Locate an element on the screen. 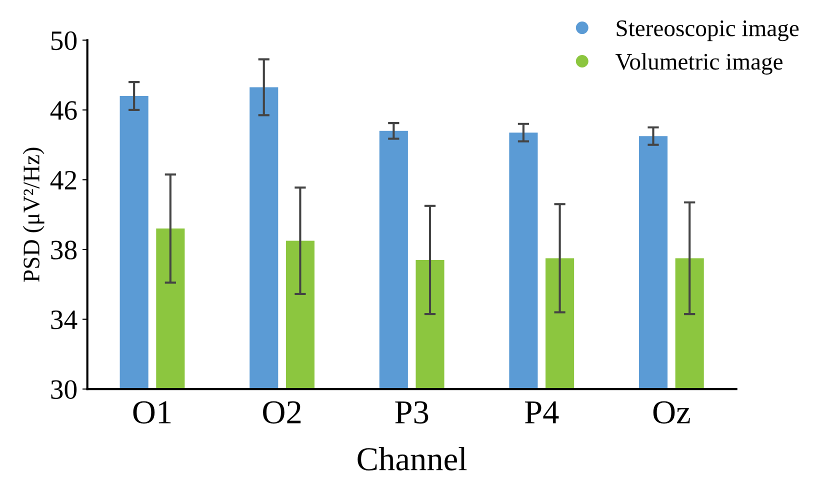 The width and height of the screenshot is (832, 502). x-axis-title: Channel is located at coordinates (412, 459).